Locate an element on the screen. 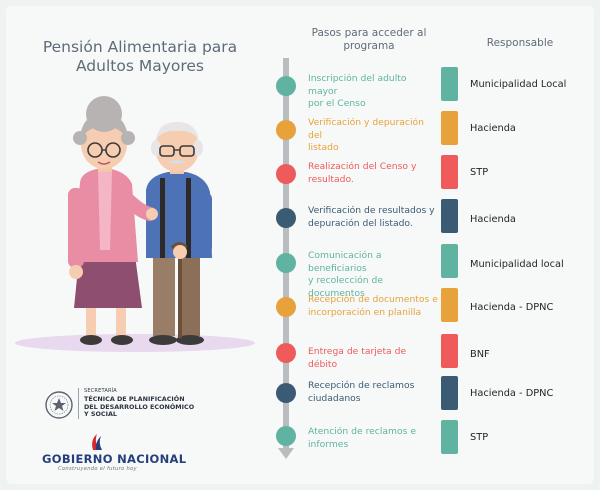 The height and width of the screenshot is (490, 600). step-7-line-1: Entrega de tarjeta de débito is located at coordinates (357, 358).